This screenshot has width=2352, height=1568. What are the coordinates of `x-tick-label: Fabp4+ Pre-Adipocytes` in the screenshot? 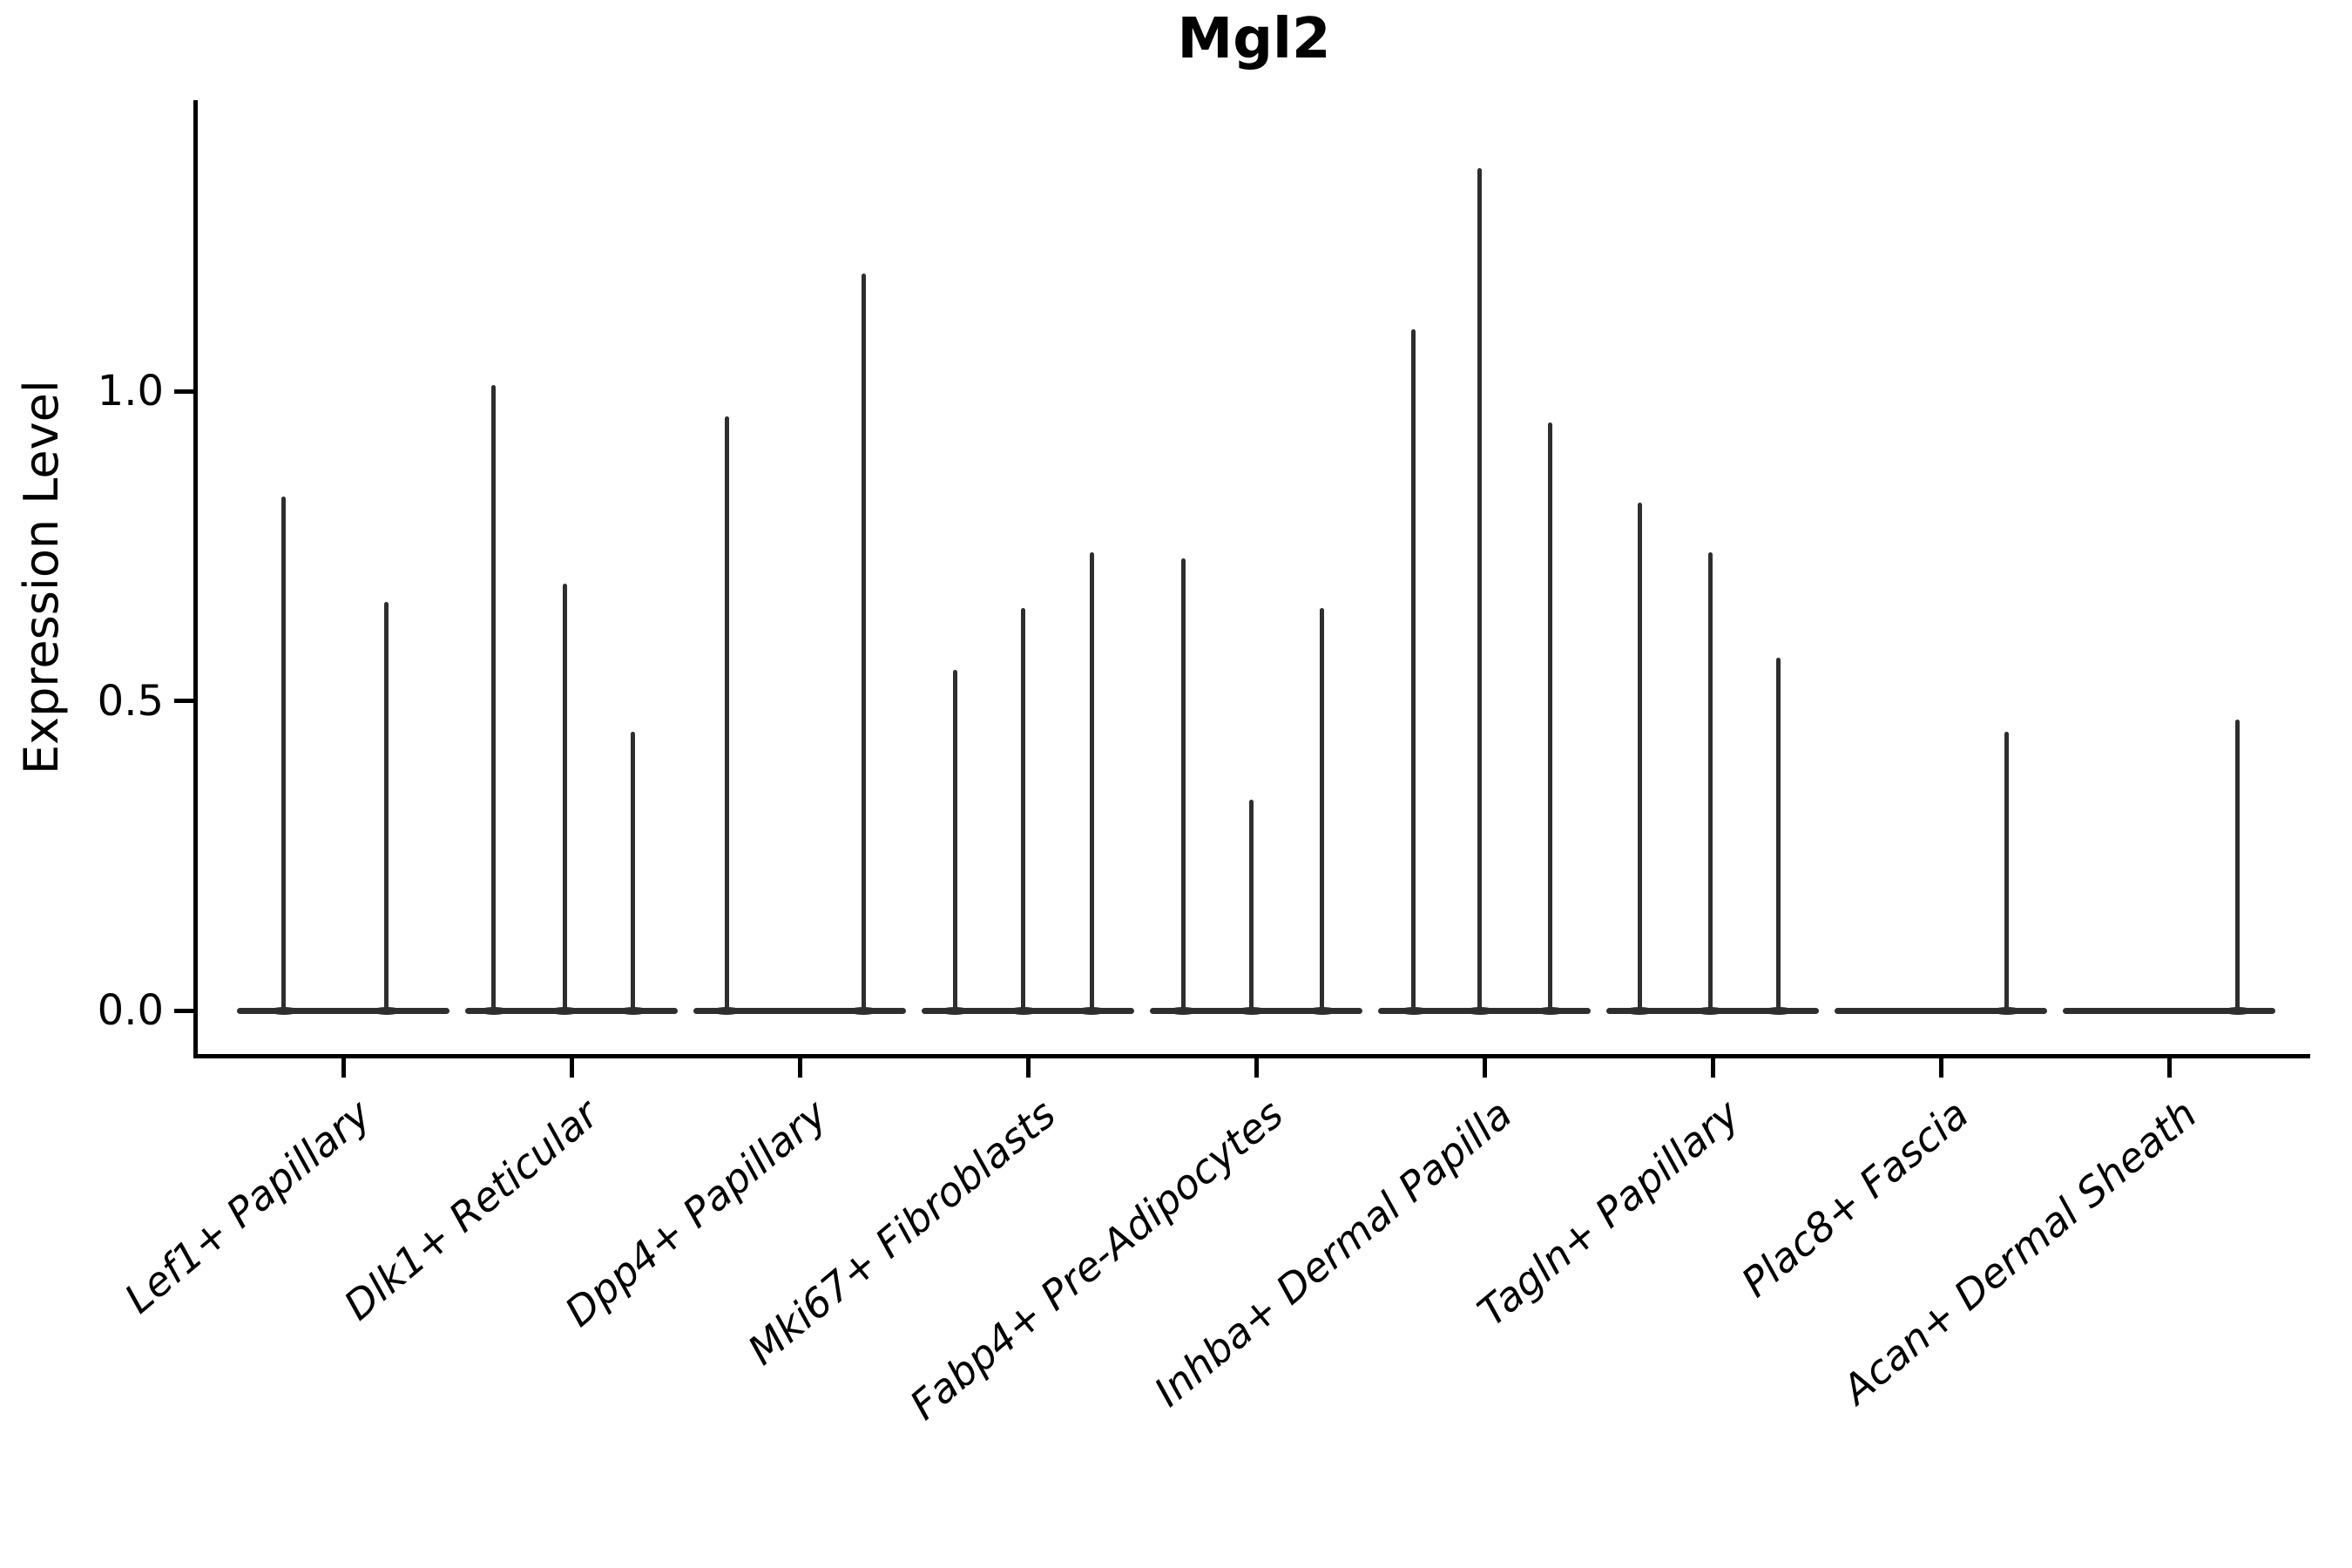 It's located at (1097, 1260).